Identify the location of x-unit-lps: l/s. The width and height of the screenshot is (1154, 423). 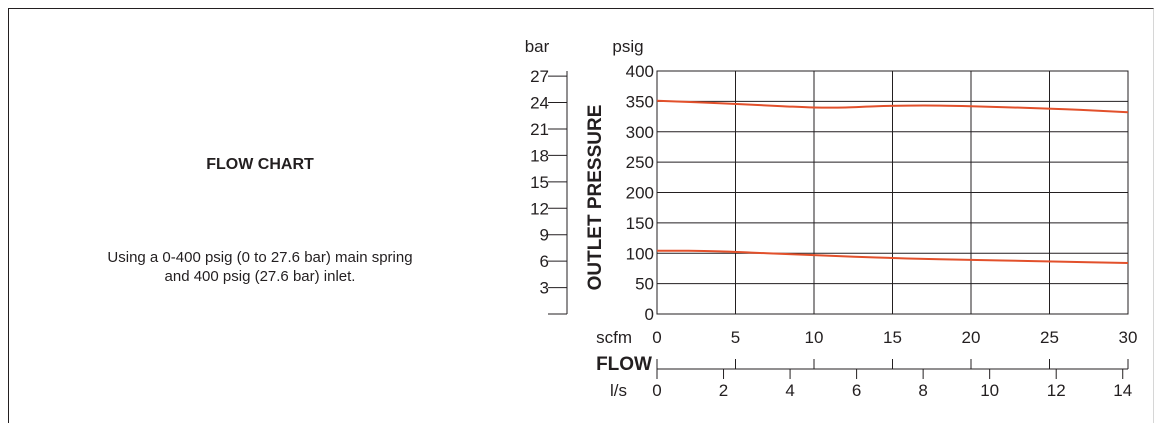
(618, 390).